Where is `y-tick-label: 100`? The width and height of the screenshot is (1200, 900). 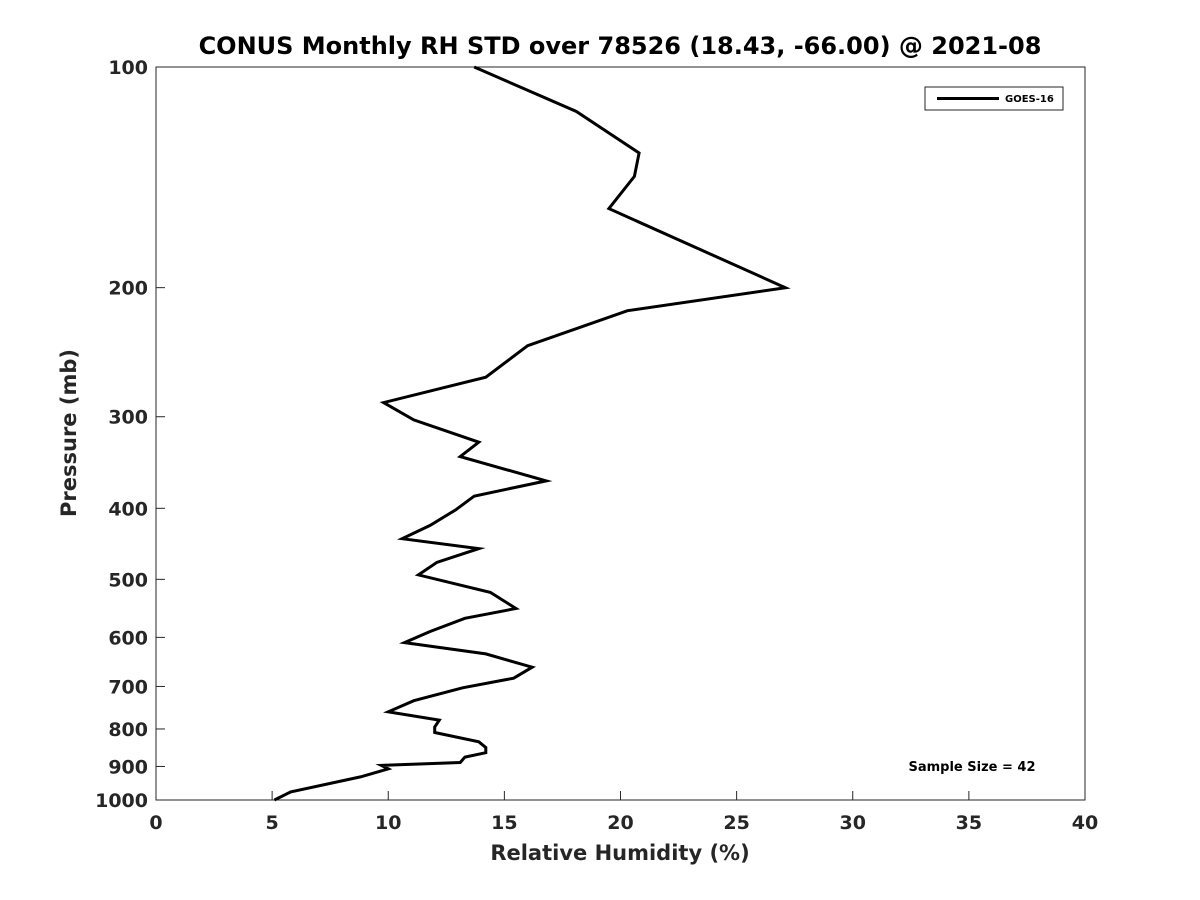
y-tick-label: 100 is located at coordinates (128, 68).